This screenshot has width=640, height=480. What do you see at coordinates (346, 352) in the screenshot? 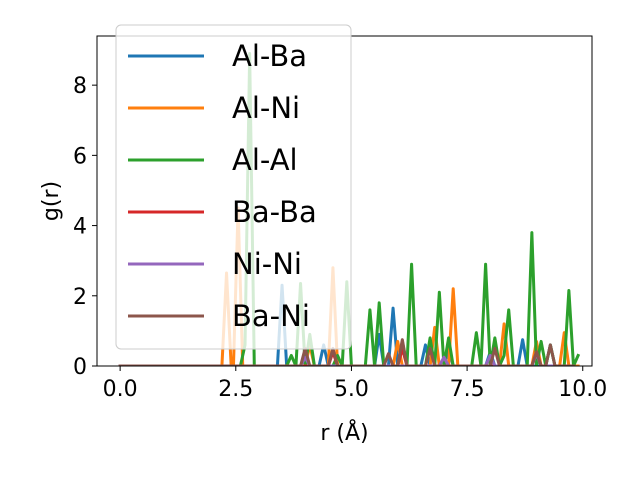
I see `series-line-ba-ni` at bounding box center [346, 352].